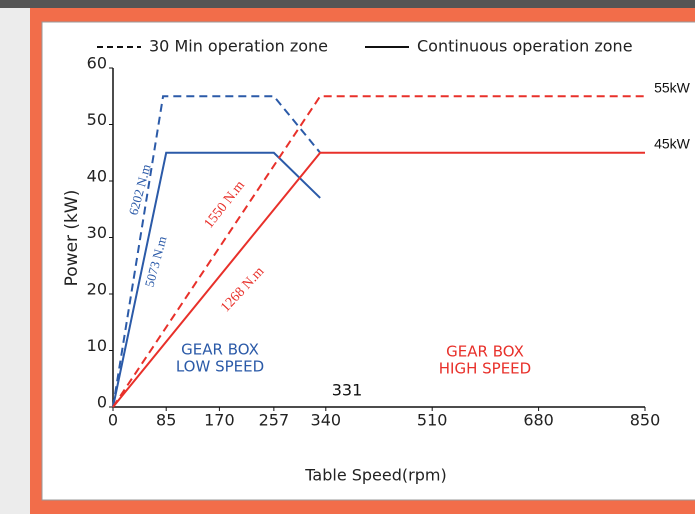 This screenshot has height=518, width=695. Describe the element at coordinates (97, 345) in the screenshot. I see `y-tick-label: 10` at that location.